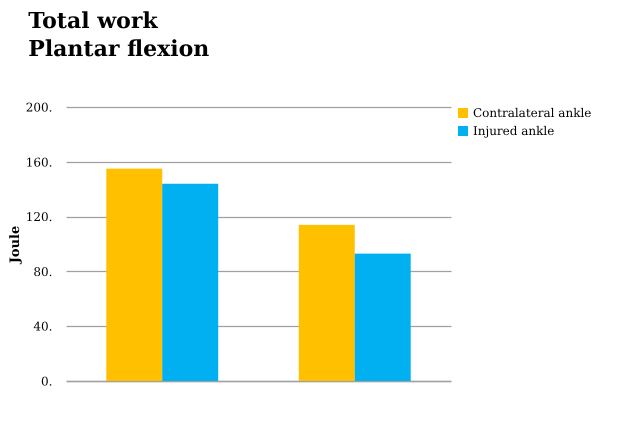 The image size is (624, 432). I want to click on y-tick-label: 160., so click(39, 162).